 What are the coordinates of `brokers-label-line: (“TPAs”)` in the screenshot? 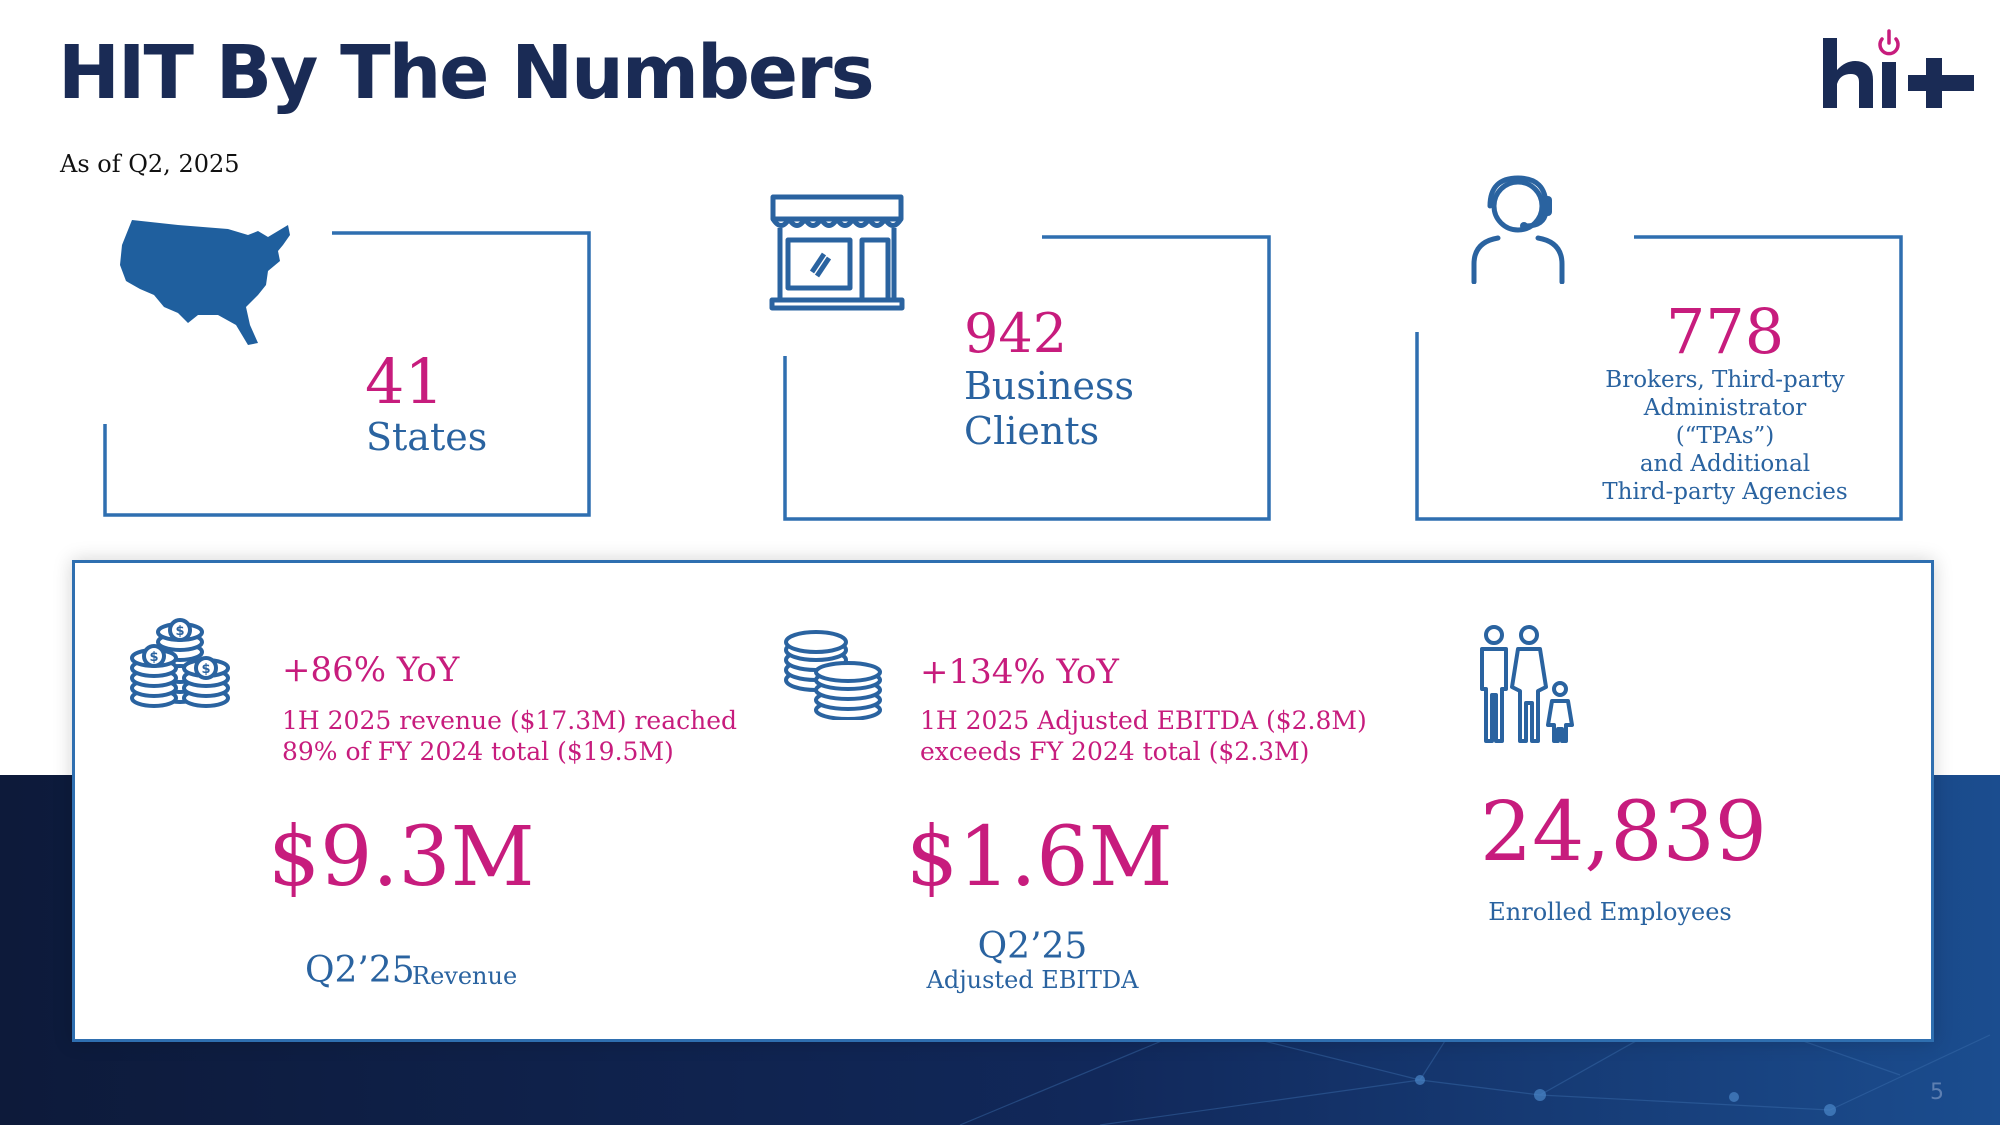 It's located at (1725, 436).